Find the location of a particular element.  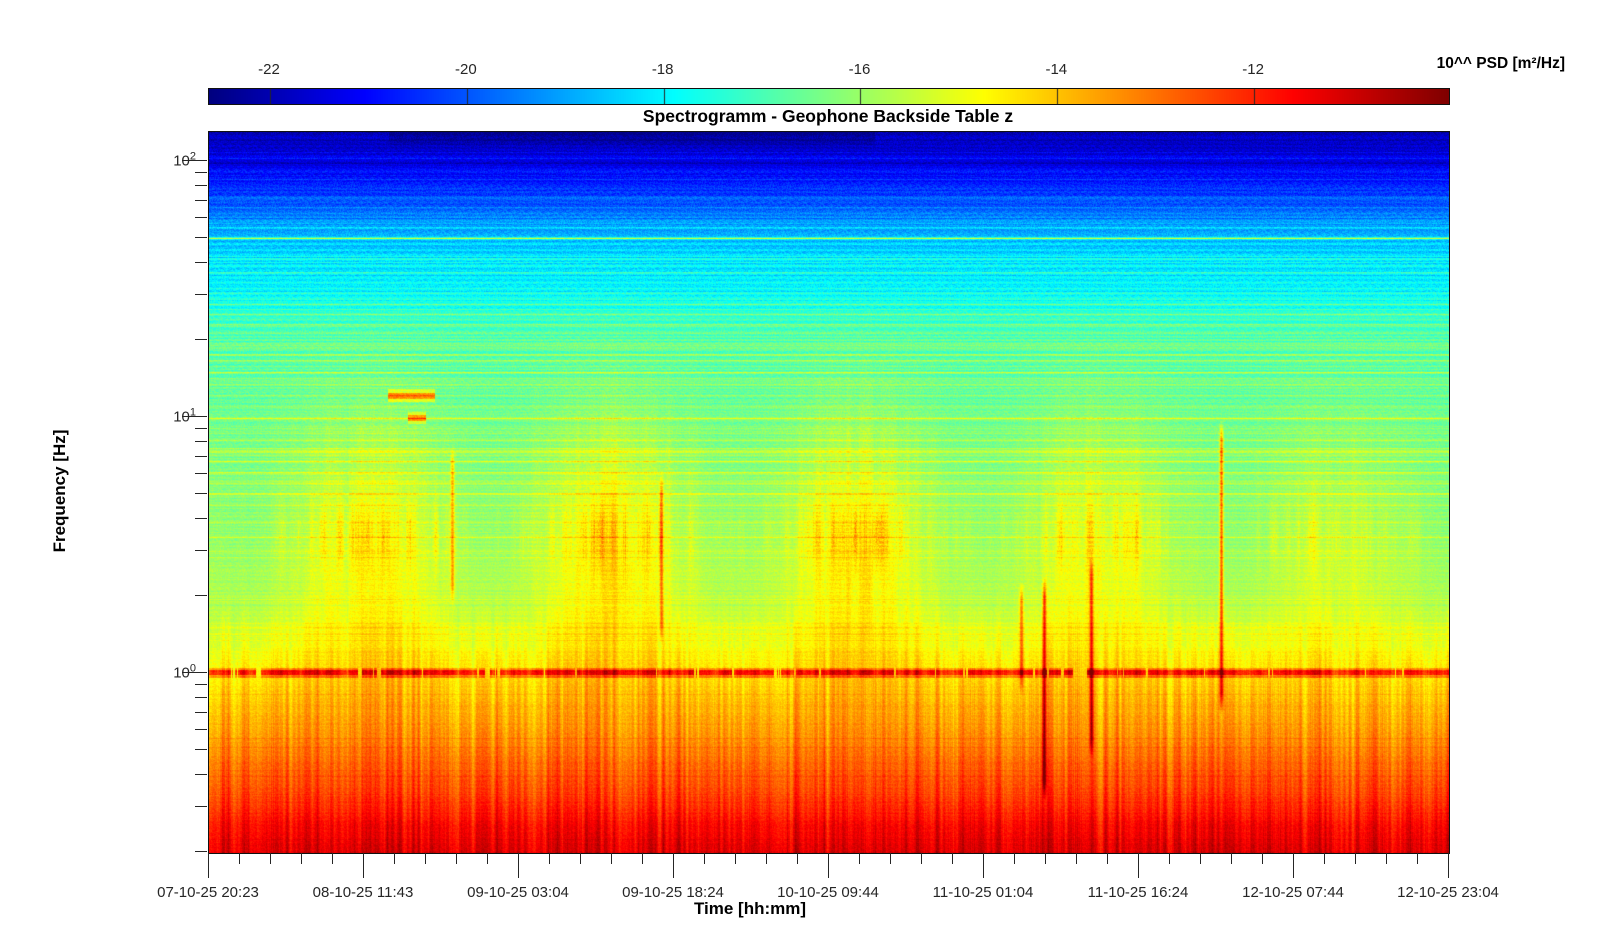

colorbar-tick-label: -12 is located at coordinates (1253, 69).